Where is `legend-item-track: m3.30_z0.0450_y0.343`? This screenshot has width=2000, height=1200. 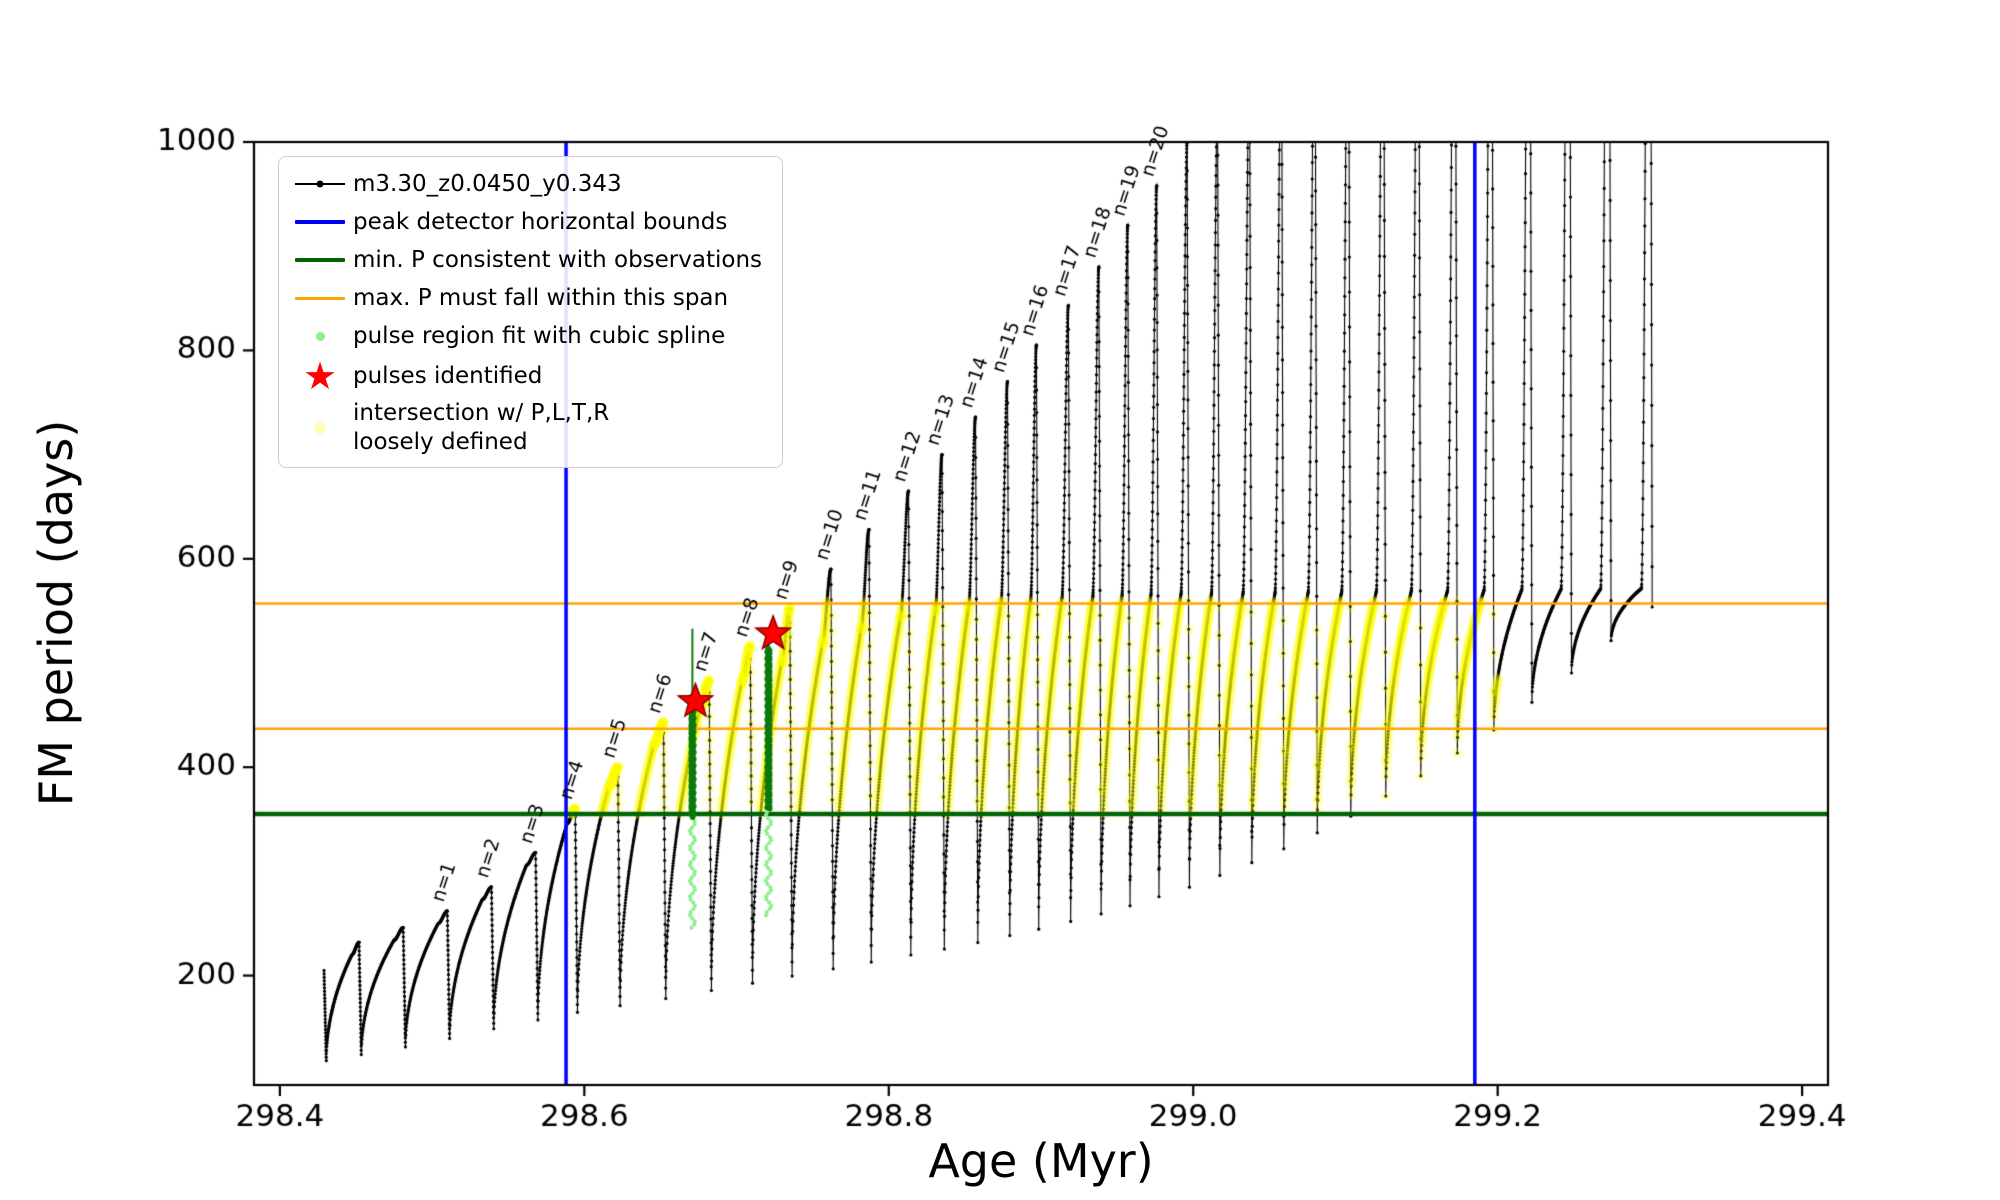 legend-item-track: m3.30_z0.0450_y0.343 is located at coordinates (524, 184).